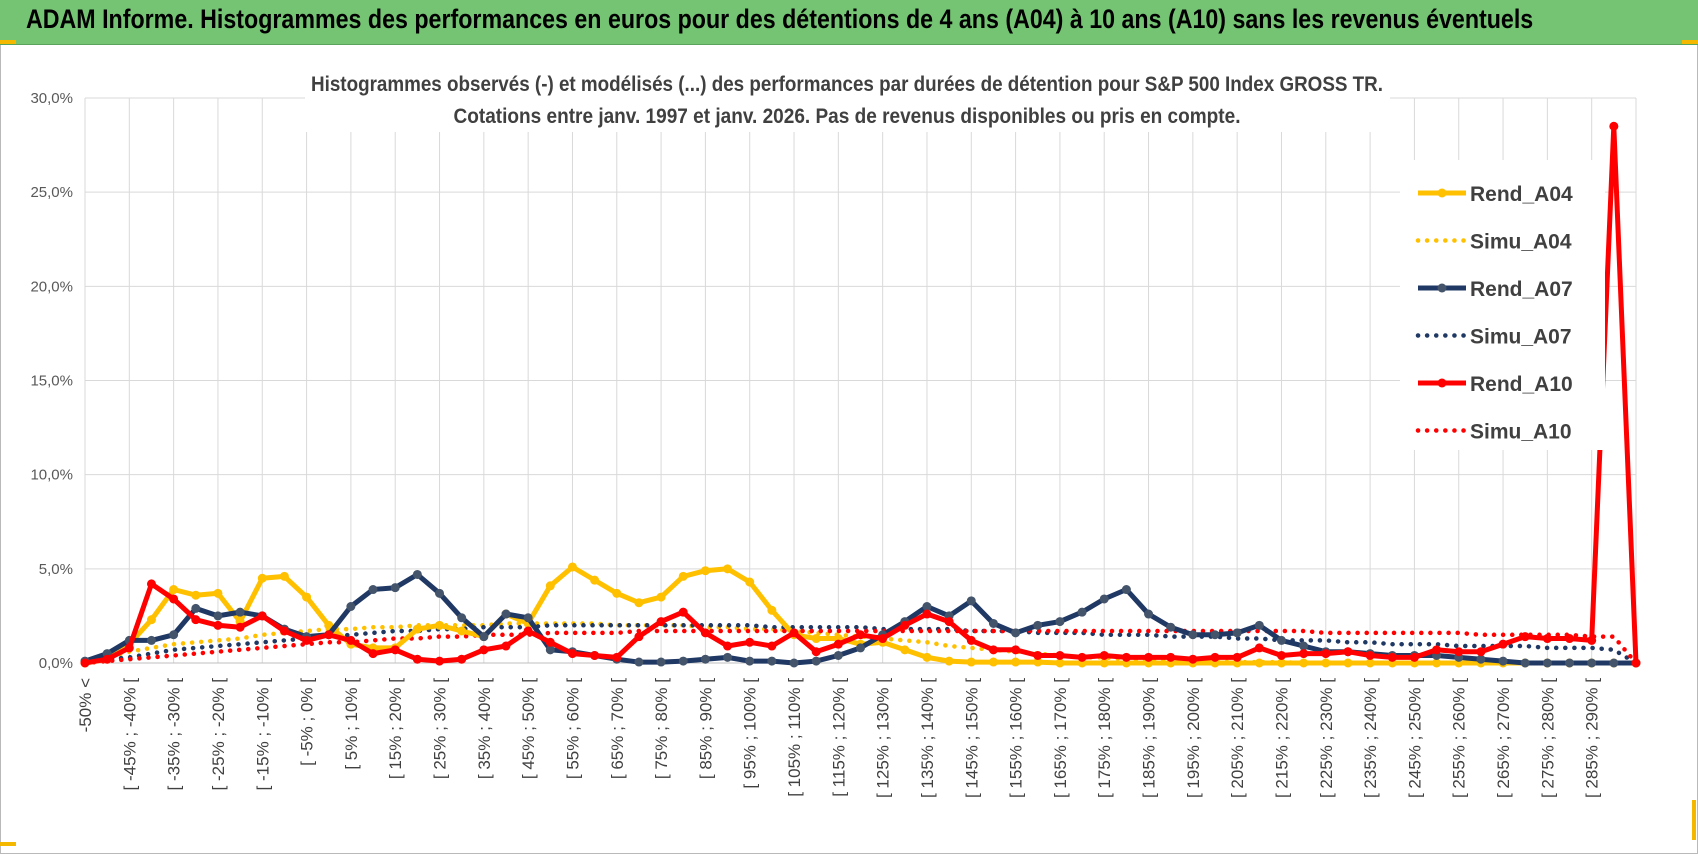  I want to click on y-axis: 0,0% 5,0% 10,0% 15,0% 20,0% 25,0% 30,0%, so click(51, 381).